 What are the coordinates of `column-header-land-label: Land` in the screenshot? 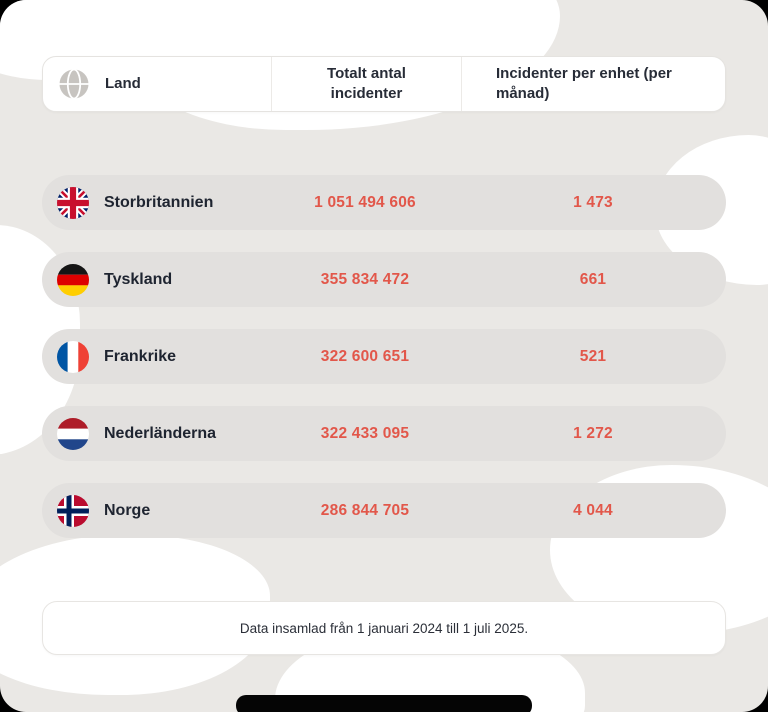 It's located at (123, 83).